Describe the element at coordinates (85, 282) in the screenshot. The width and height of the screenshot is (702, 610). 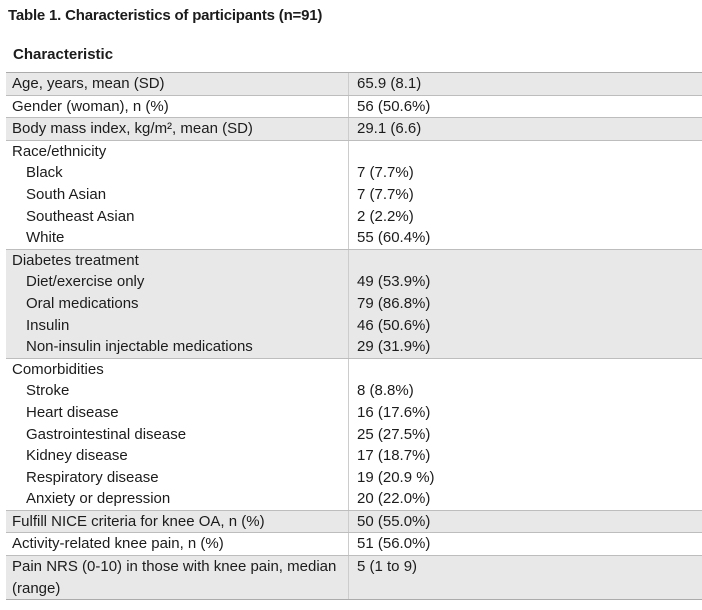
I see `row-label: Diet/exercise only` at that location.